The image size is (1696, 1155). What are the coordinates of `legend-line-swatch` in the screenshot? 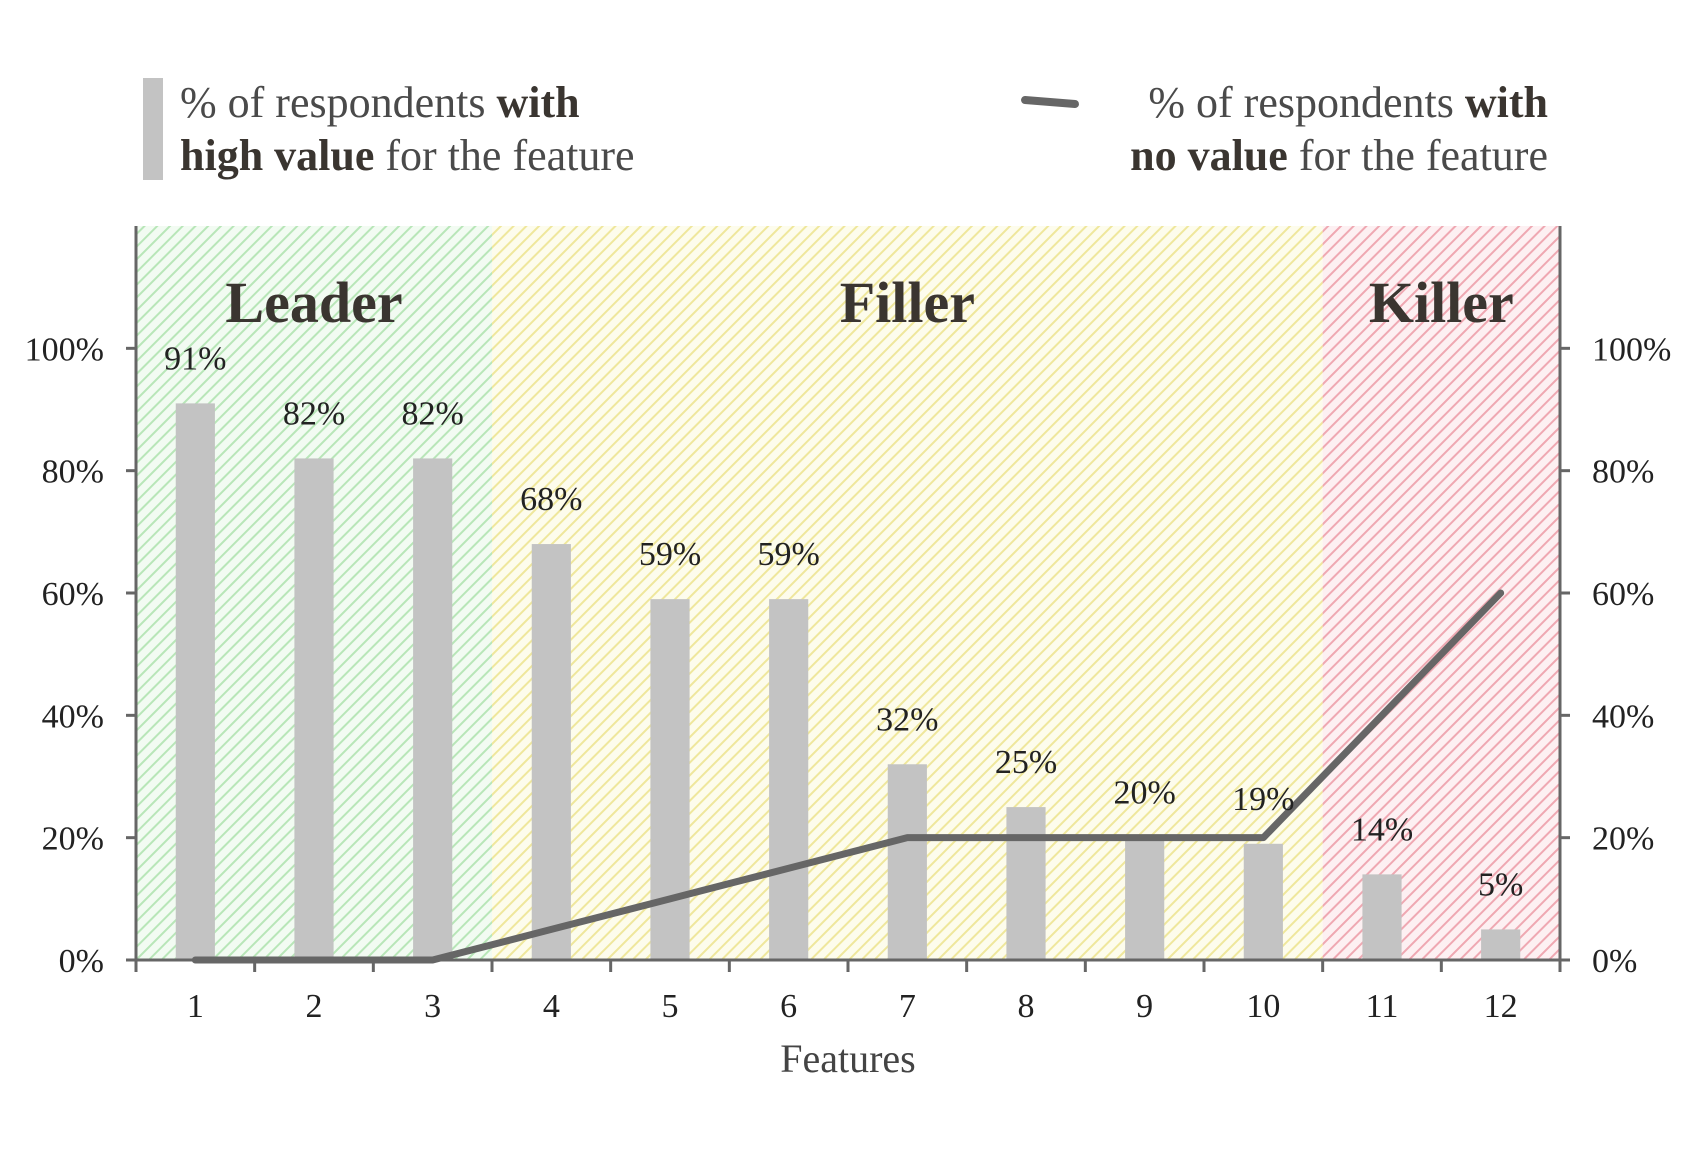 It's located at (1050, 102).